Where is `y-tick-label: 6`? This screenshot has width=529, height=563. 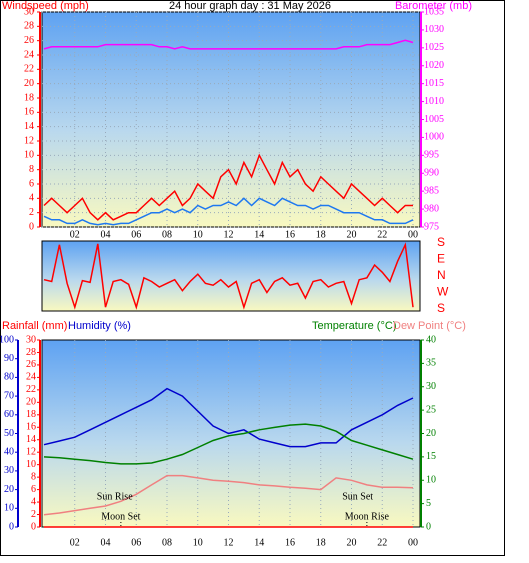 y-tick-label: 6 is located at coordinates (33, 489).